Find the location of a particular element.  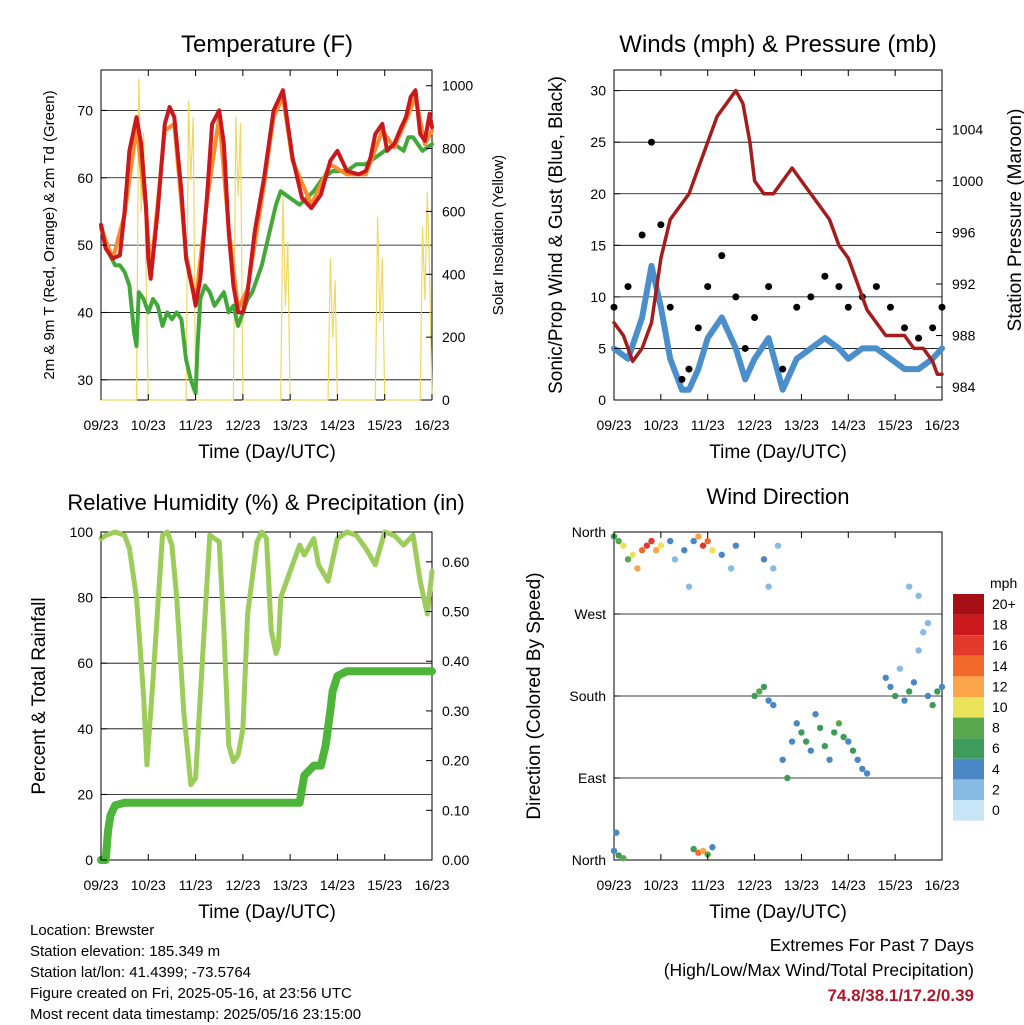

winds-ylabel: Sonic/Prop Wind & Gust (Blue, Black) is located at coordinates (556, 235).